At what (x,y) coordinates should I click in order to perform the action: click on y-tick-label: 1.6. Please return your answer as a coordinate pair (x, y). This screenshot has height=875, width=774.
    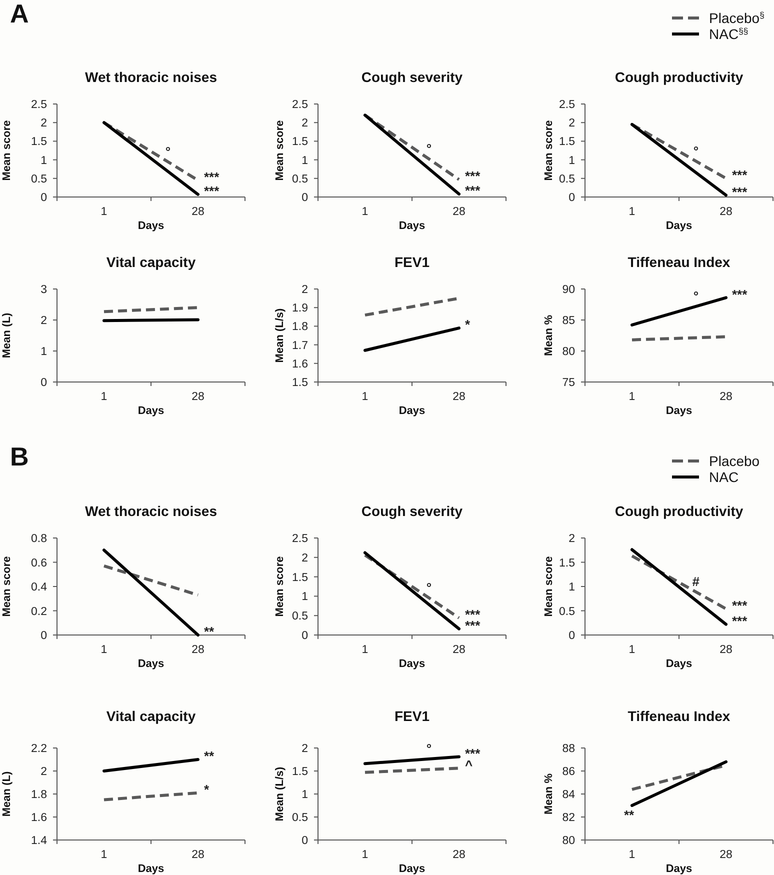
    Looking at the image, I should click on (39, 818).